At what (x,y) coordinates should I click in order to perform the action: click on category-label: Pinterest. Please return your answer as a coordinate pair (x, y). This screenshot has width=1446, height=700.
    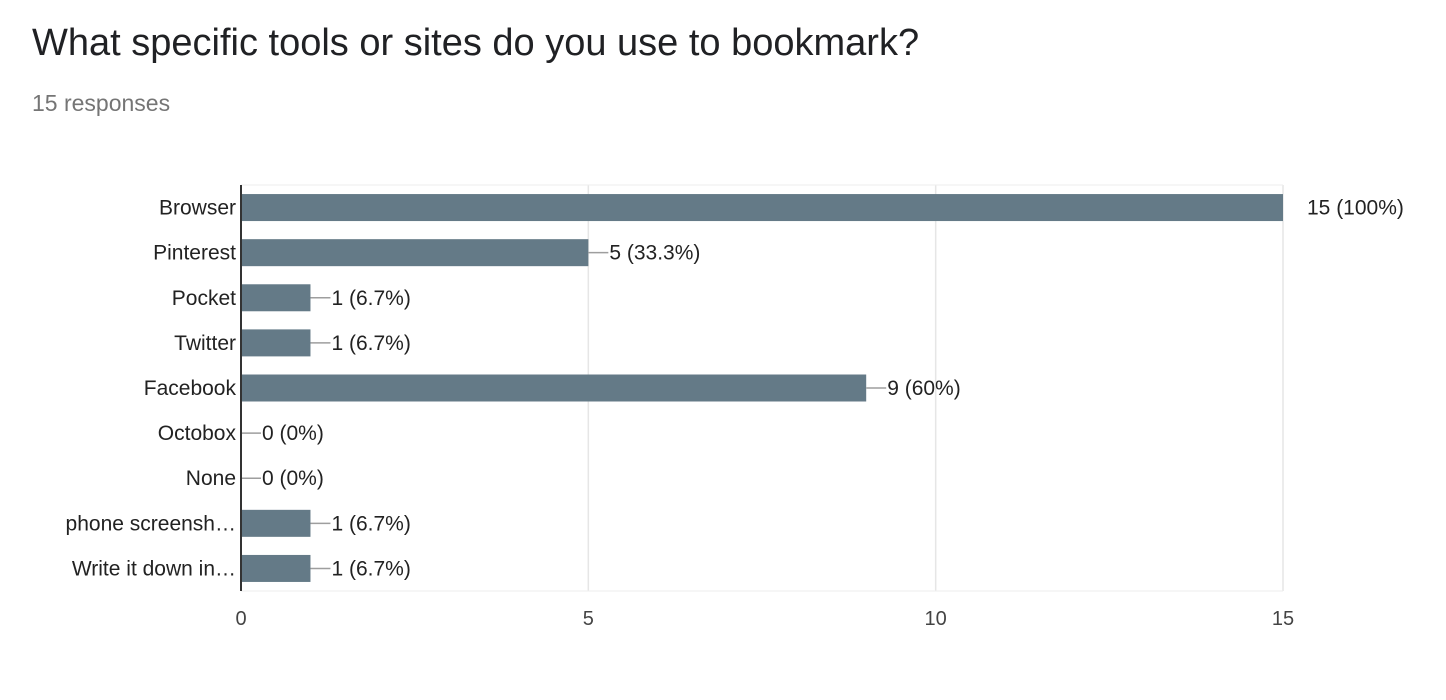
    Looking at the image, I should click on (194, 253).